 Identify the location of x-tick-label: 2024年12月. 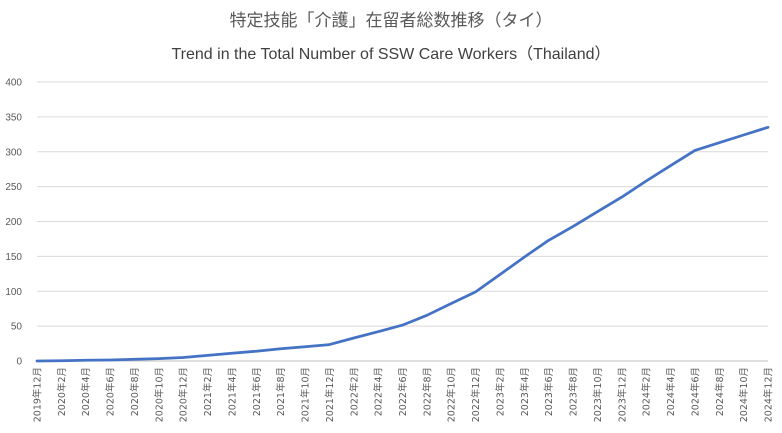
(769, 394).